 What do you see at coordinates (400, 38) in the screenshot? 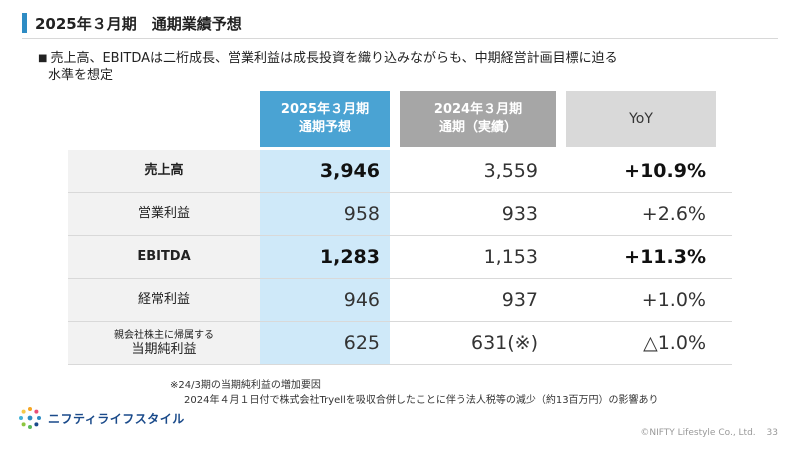
I see `title-divider` at bounding box center [400, 38].